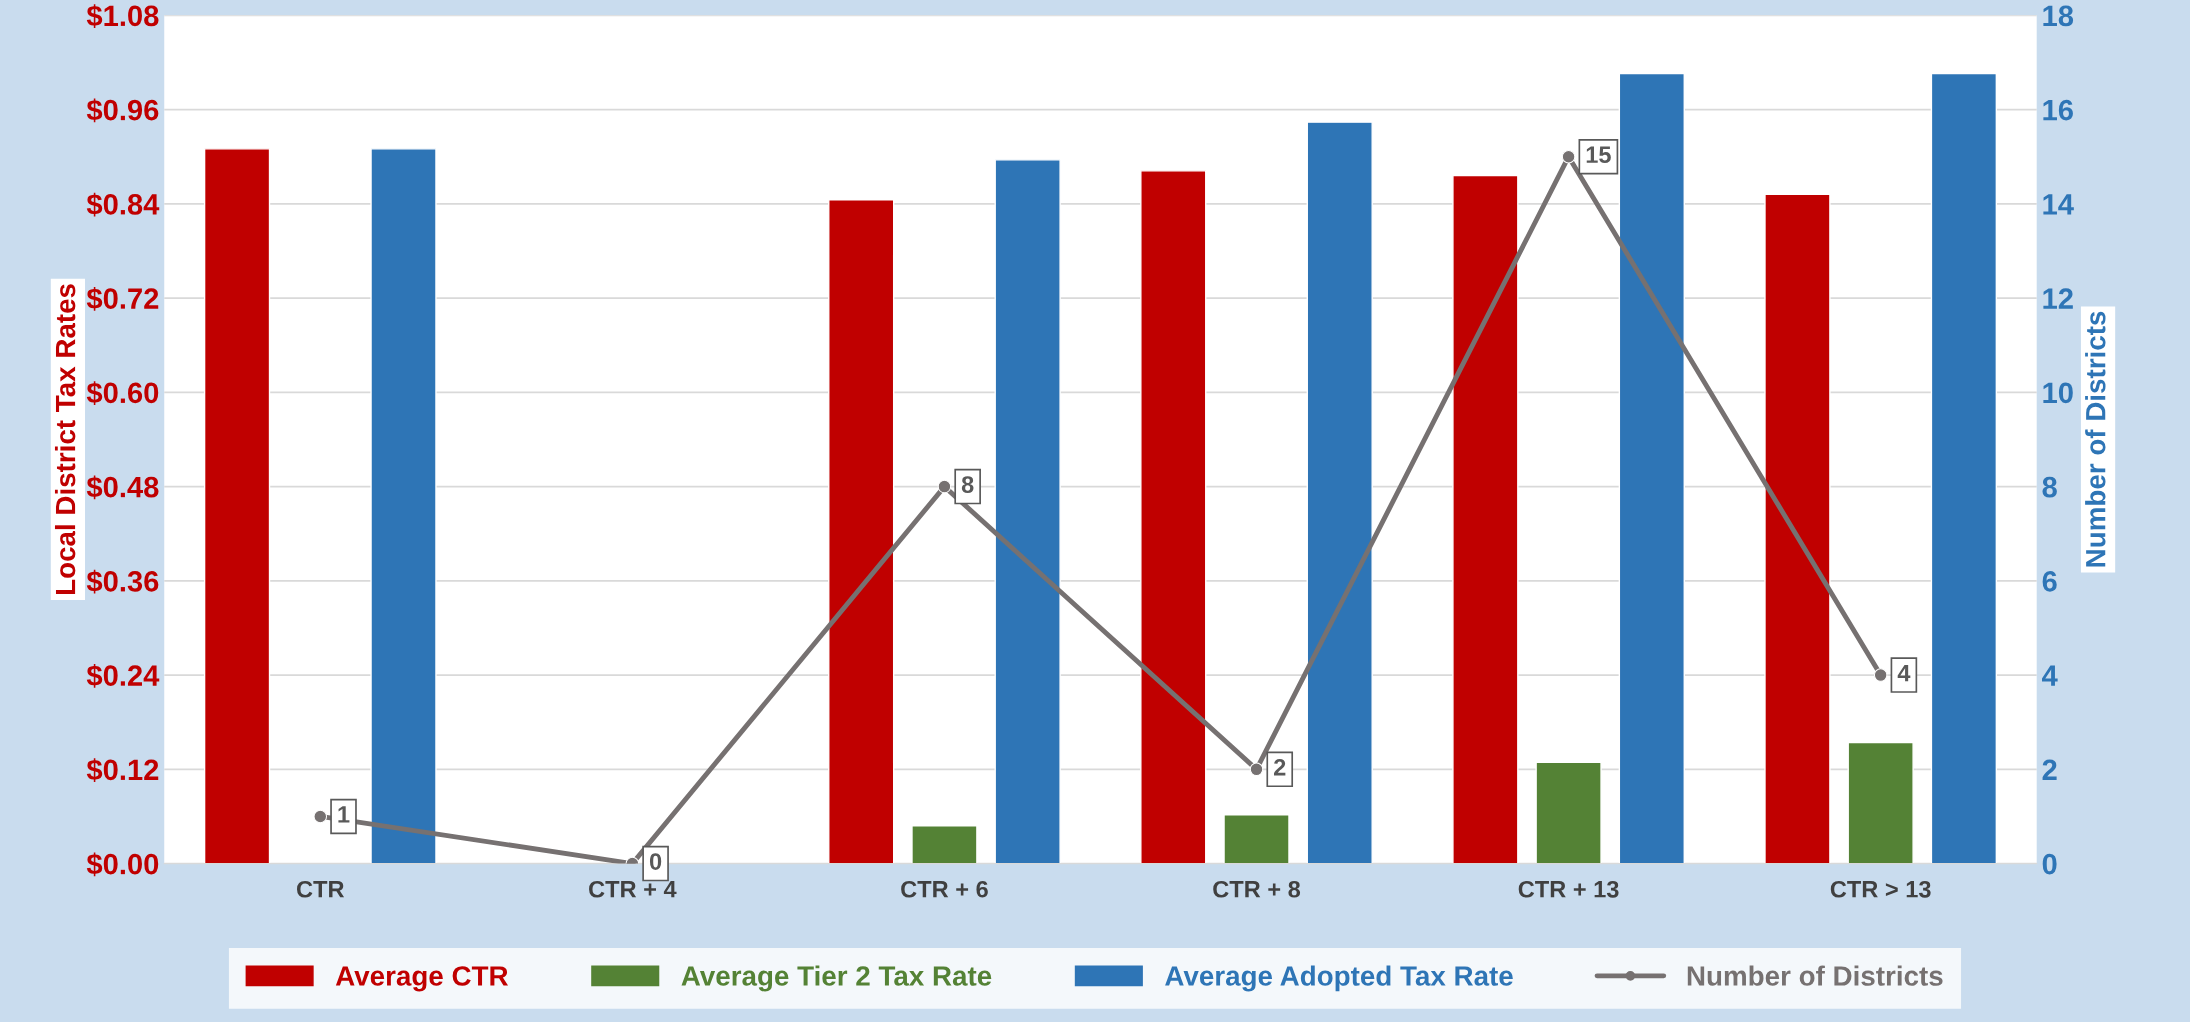 This screenshot has width=2190, height=1022. What do you see at coordinates (2049, 769) in the screenshot?
I see `y2-tick-label: 2` at bounding box center [2049, 769].